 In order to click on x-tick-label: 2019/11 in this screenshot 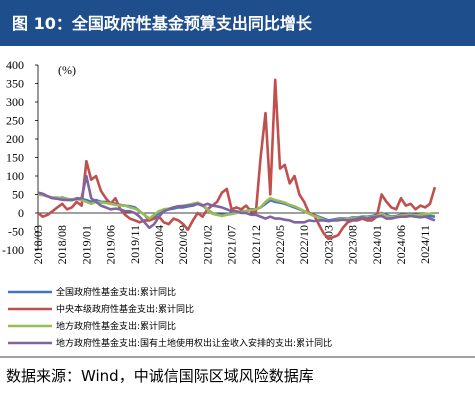, I will do `click(135, 244)`.